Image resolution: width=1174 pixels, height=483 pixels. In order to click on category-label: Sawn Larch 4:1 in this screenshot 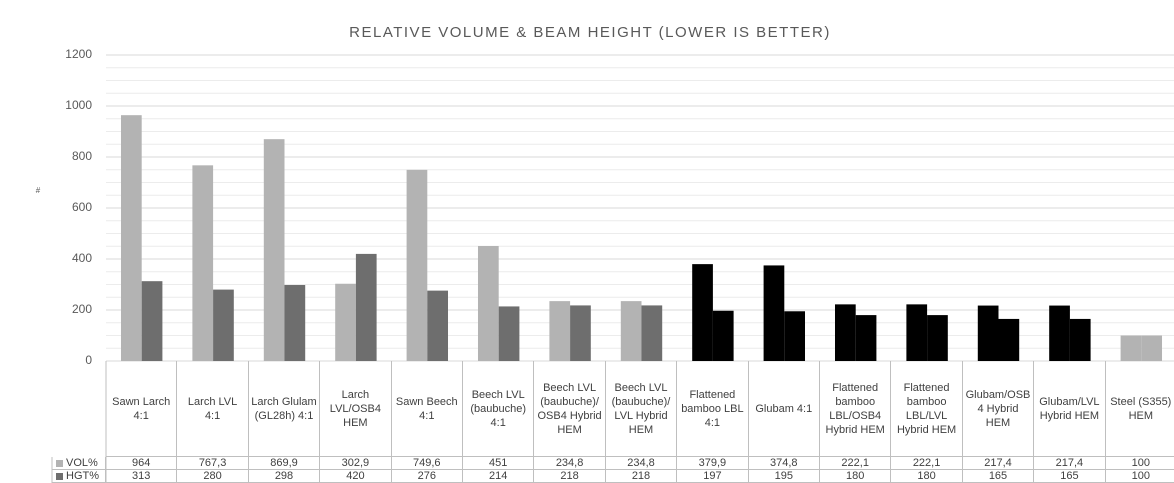, I will do `click(142, 409)`.